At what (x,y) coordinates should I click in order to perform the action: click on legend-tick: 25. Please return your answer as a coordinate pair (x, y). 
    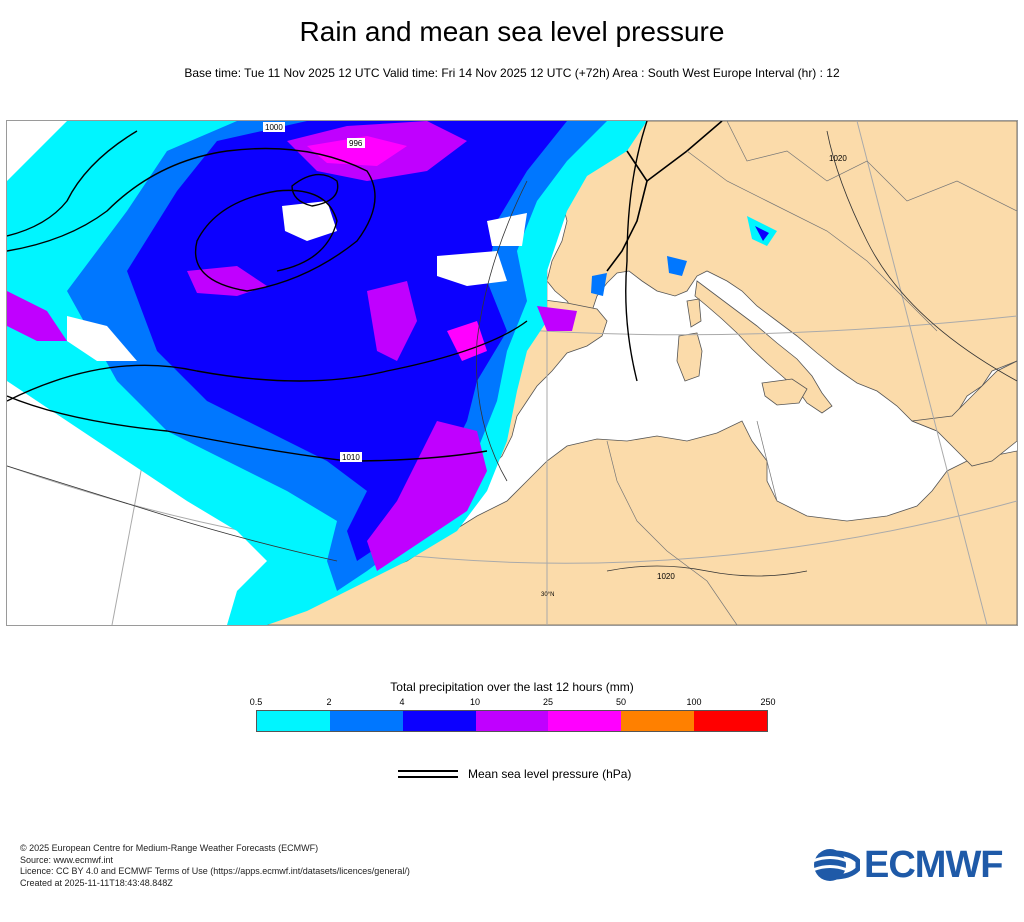
    Looking at the image, I should click on (548, 702).